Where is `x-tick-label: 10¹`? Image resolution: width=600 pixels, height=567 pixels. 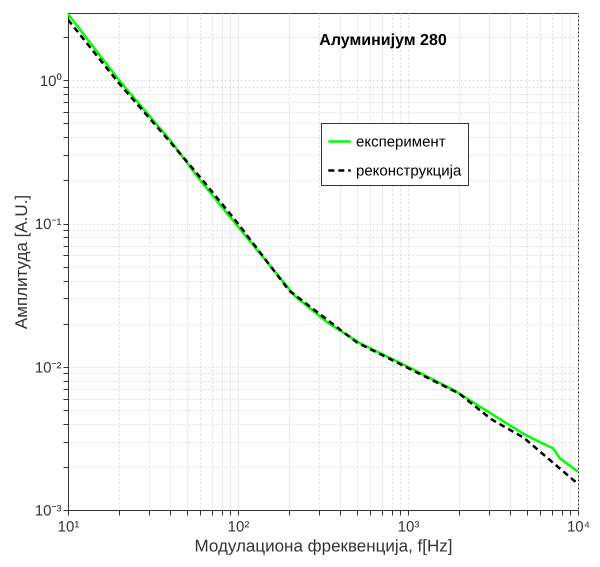 x-tick-label: 10¹ is located at coordinates (69, 527).